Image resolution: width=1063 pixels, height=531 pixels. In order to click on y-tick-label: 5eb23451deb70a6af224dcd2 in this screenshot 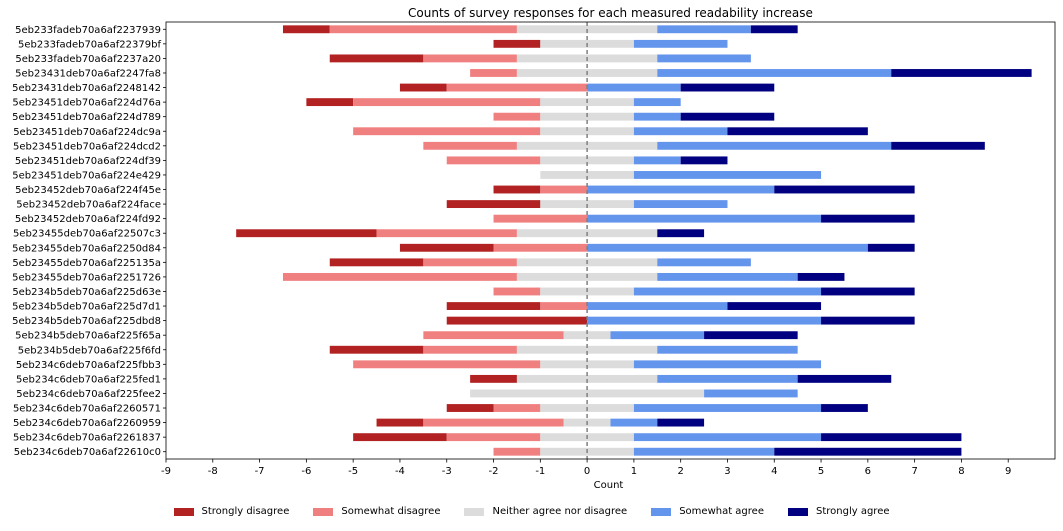, I will do `click(87, 146)`.